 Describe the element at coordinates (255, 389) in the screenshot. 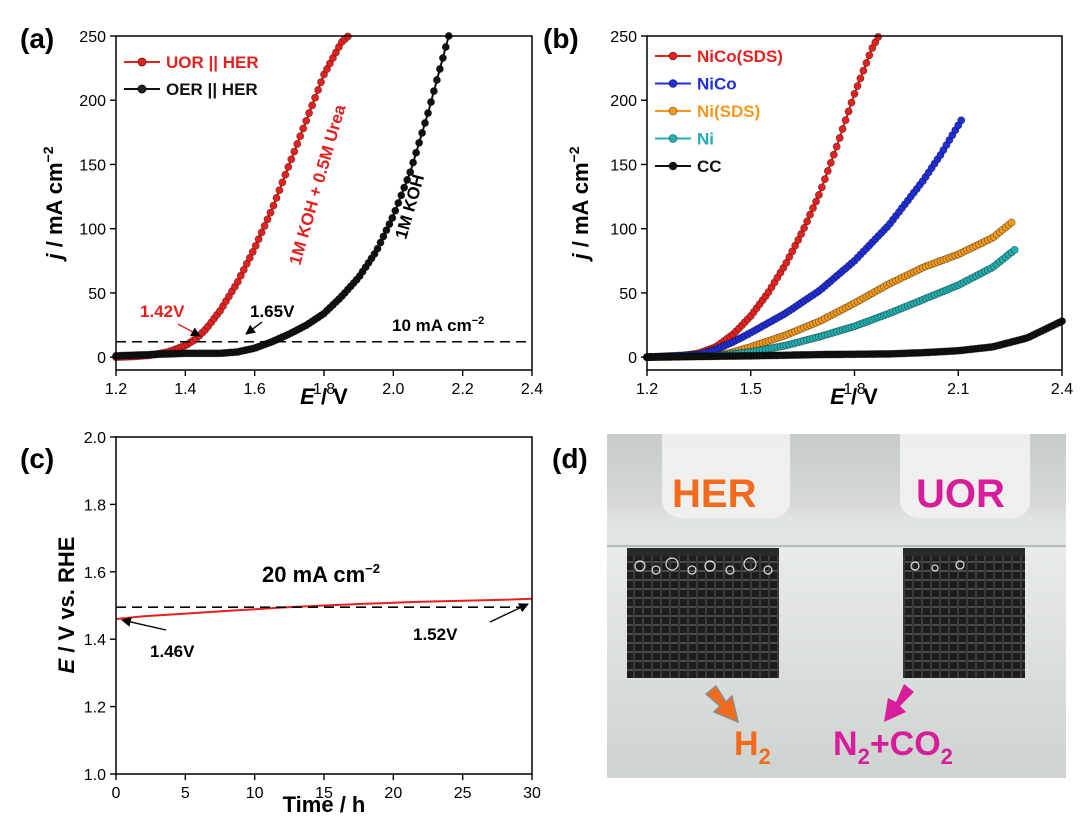

I see `a-x-tick-label: 1.6` at that location.